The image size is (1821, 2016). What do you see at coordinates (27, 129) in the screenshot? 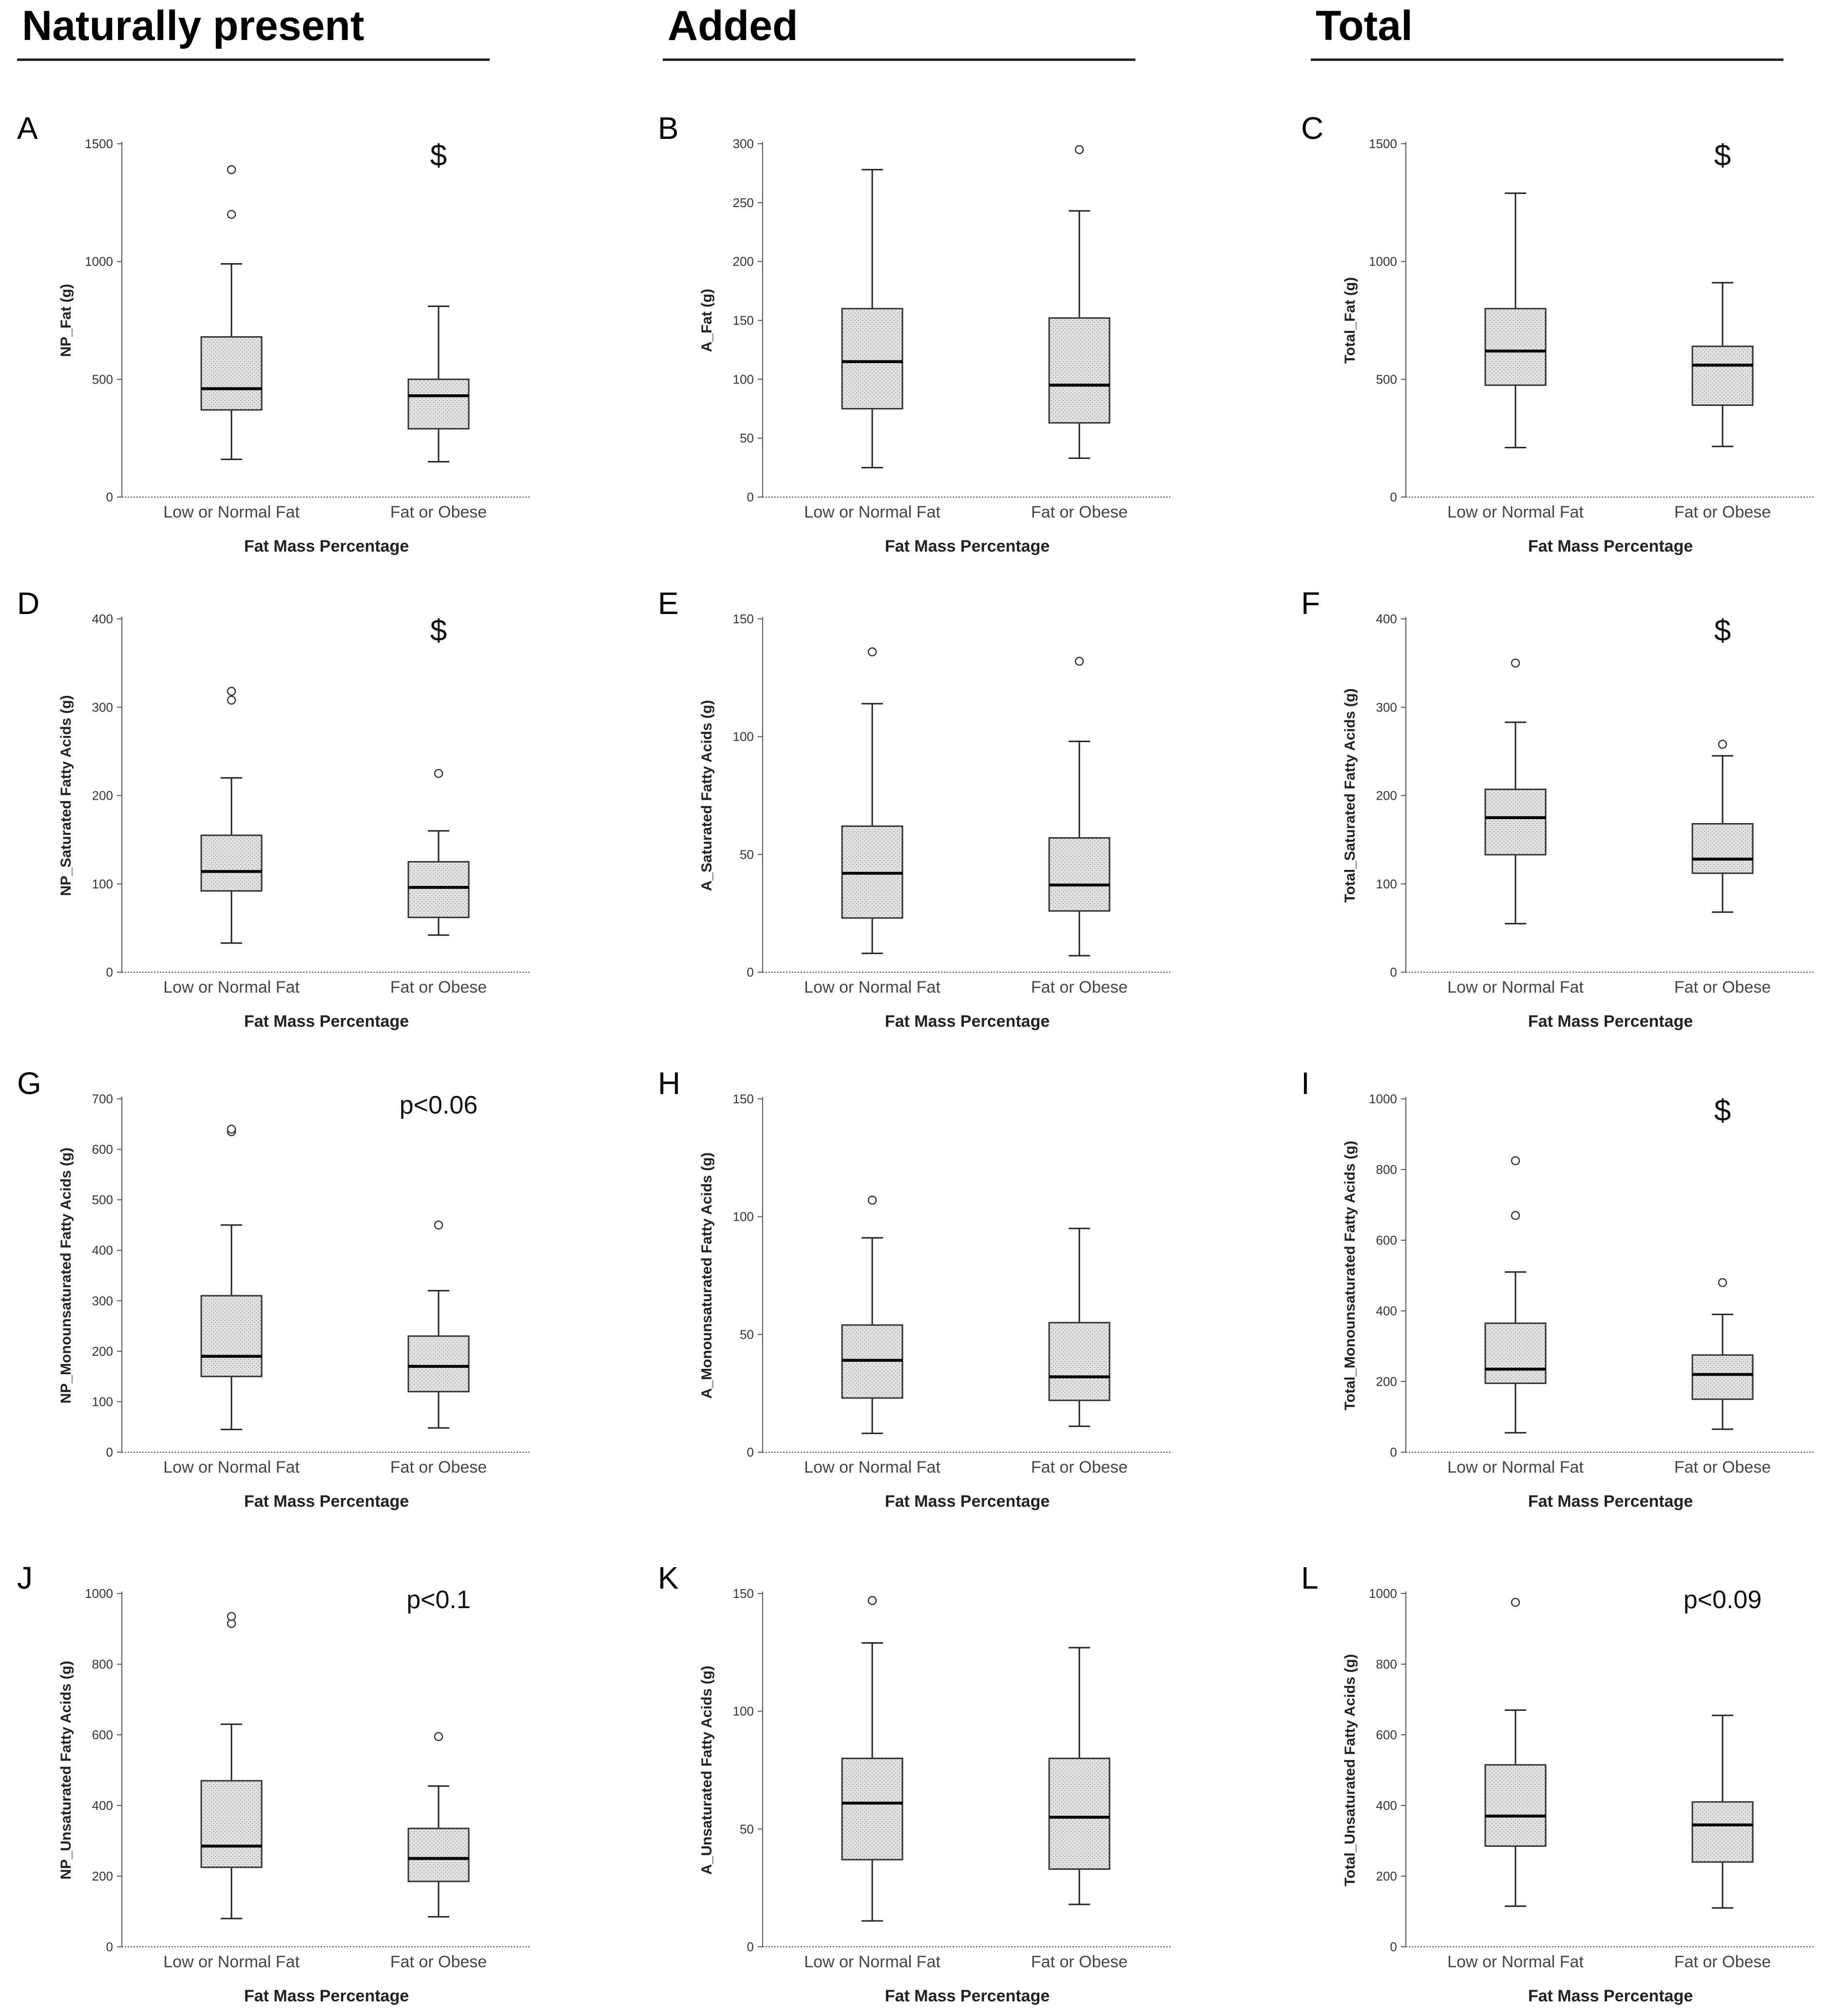
I see `panel-label: A` at bounding box center [27, 129].